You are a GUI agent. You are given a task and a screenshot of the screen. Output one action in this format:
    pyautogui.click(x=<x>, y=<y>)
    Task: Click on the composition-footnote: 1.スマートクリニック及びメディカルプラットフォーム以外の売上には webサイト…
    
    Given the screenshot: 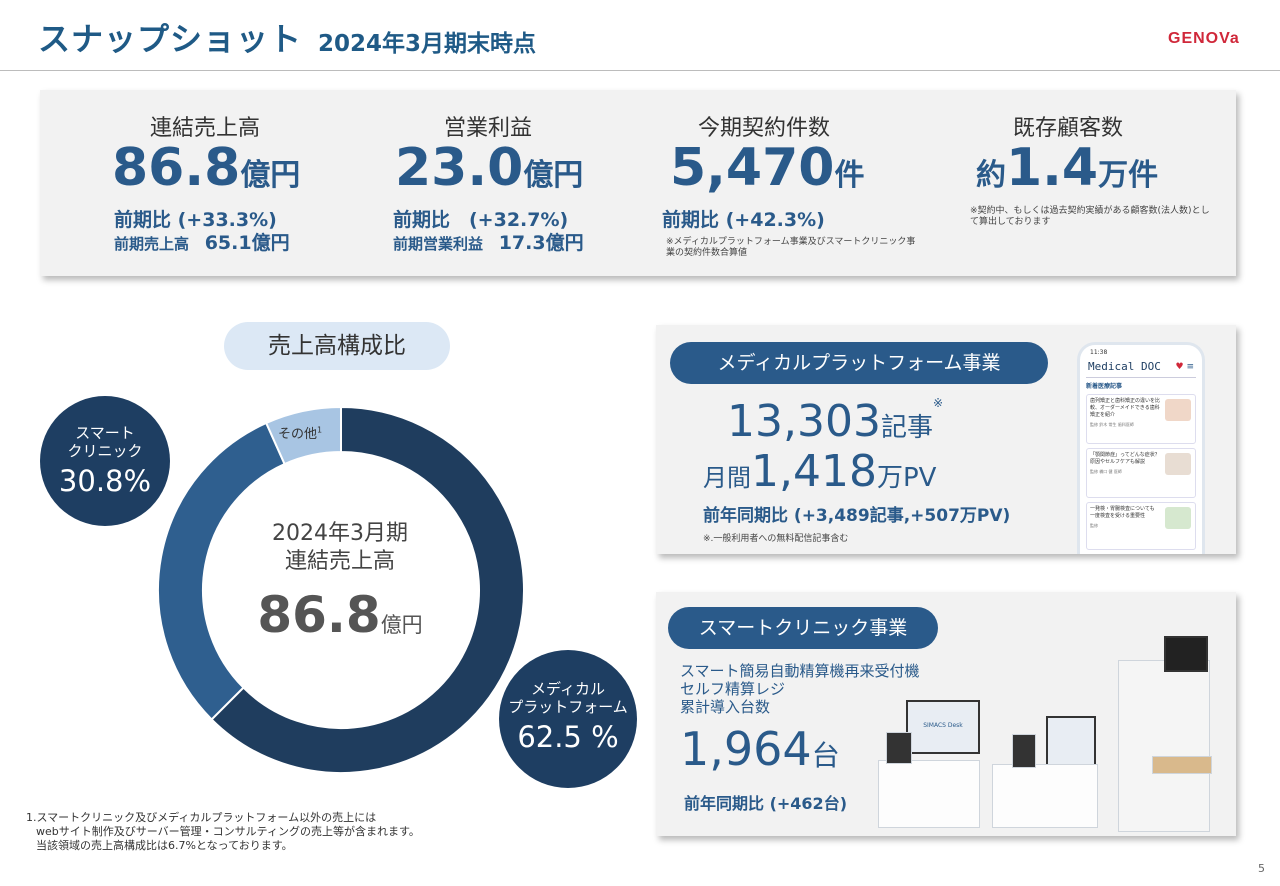 What is the action you would take?
    pyautogui.click(x=223, y=831)
    